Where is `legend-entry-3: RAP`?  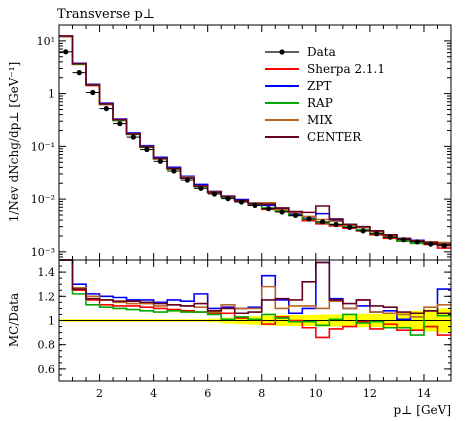 legend-entry-3: RAP is located at coordinates (299, 103).